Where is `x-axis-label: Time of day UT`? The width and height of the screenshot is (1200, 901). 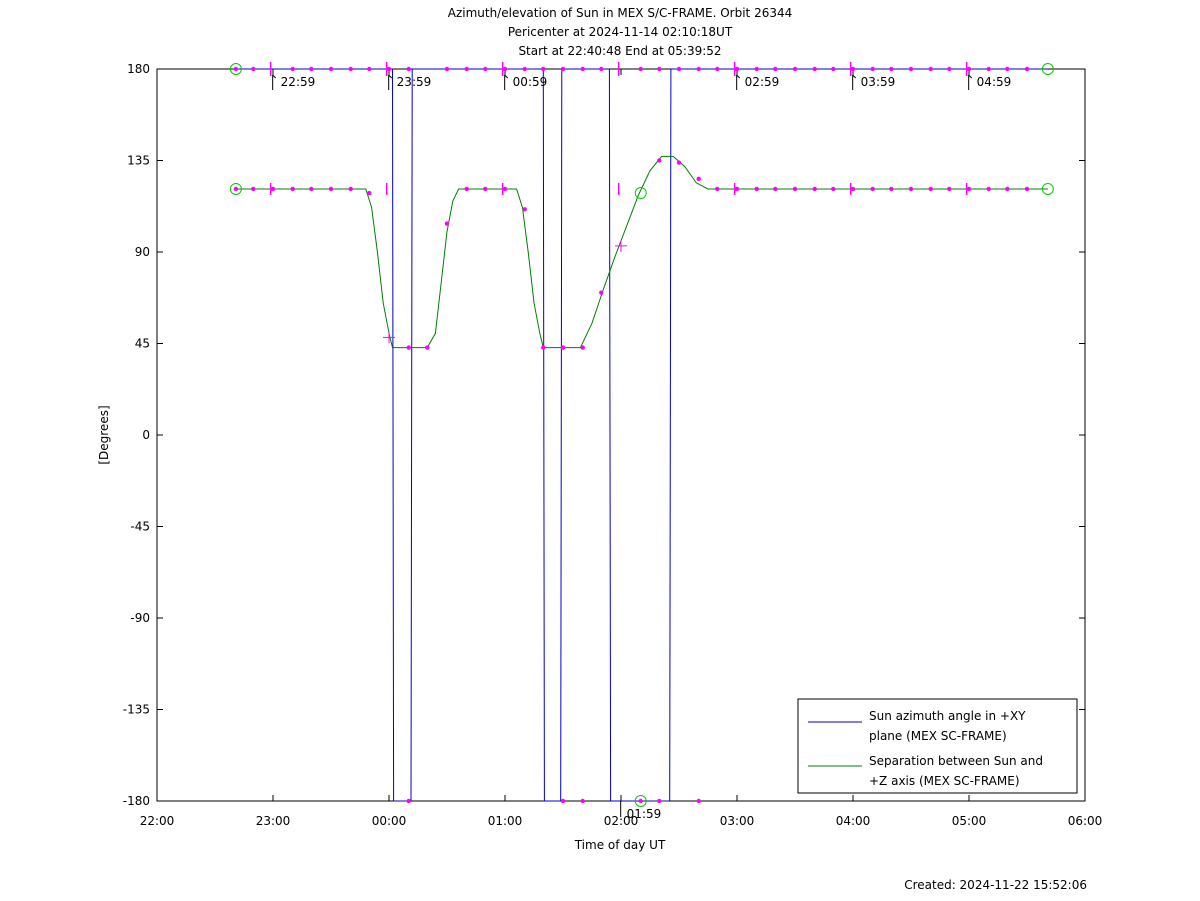
x-axis-label: Time of day UT is located at coordinates (620, 845).